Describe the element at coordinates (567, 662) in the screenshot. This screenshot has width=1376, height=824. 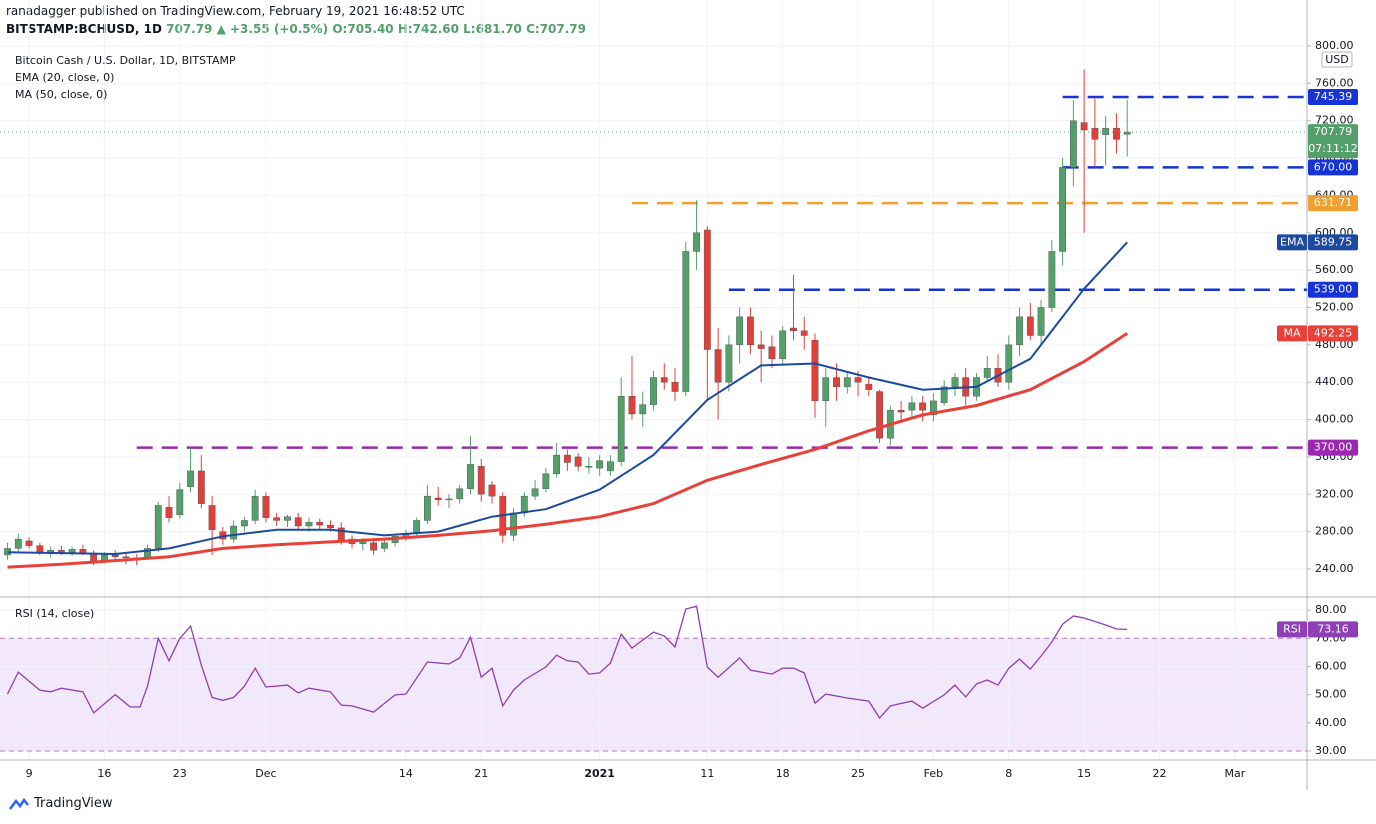
I see `rsi-line` at that location.